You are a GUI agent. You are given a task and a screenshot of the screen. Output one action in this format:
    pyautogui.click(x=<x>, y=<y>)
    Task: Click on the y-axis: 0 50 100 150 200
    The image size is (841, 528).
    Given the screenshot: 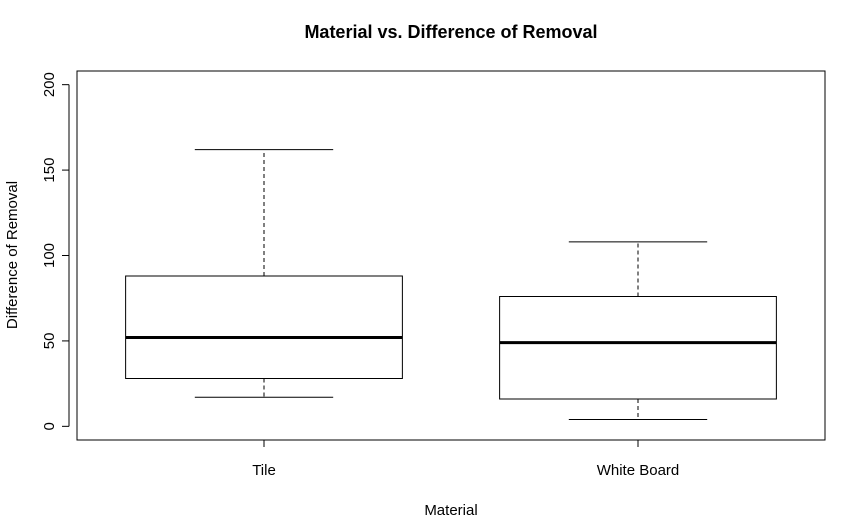 What is the action you would take?
    pyautogui.click(x=55, y=251)
    